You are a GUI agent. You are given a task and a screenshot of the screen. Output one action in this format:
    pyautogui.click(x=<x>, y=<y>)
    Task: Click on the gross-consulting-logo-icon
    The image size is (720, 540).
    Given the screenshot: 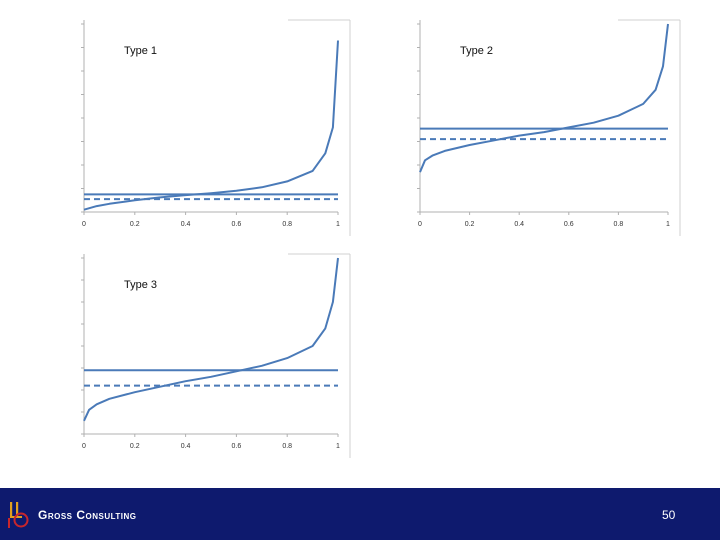 What is the action you would take?
    pyautogui.click(x=18, y=515)
    